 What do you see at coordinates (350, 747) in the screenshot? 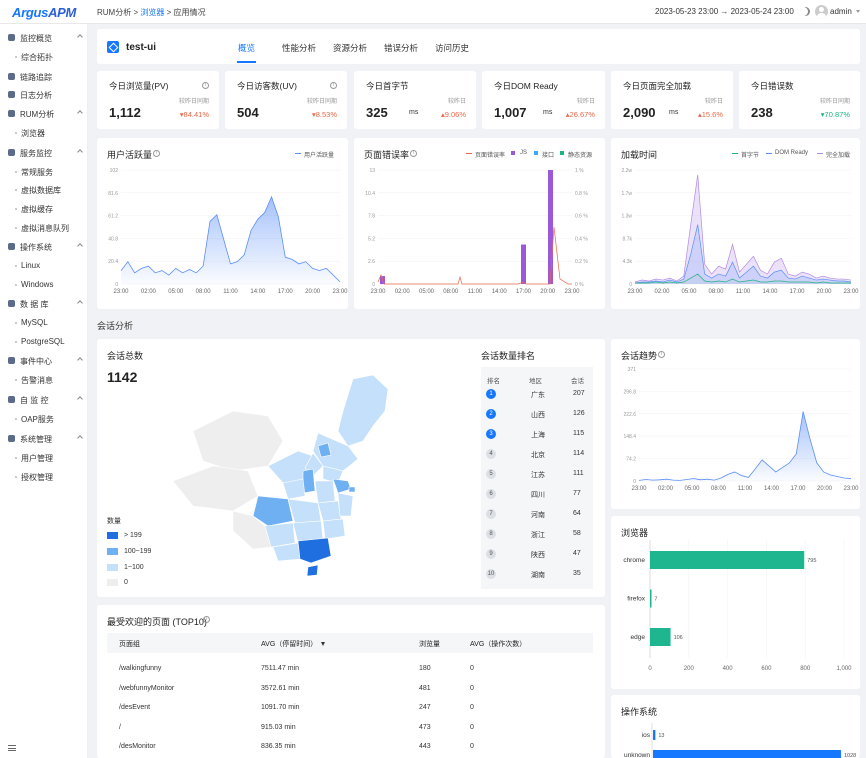
I see `table-row: /desMonitor 836.35 min 443 0` at bounding box center [350, 747].